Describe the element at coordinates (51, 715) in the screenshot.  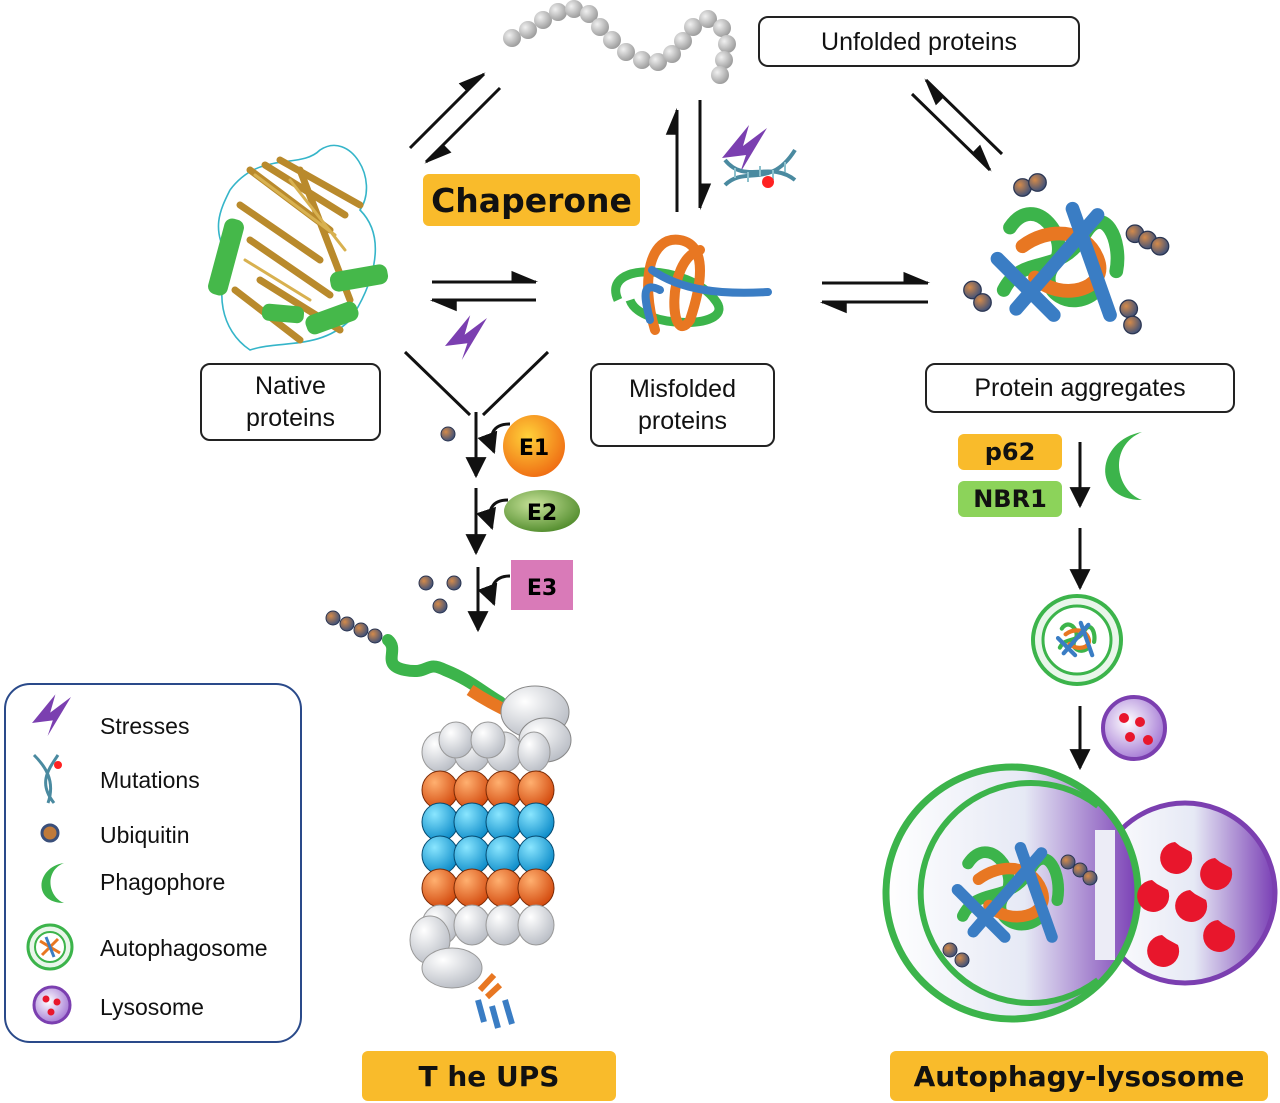
I see `lightning-icon` at that location.